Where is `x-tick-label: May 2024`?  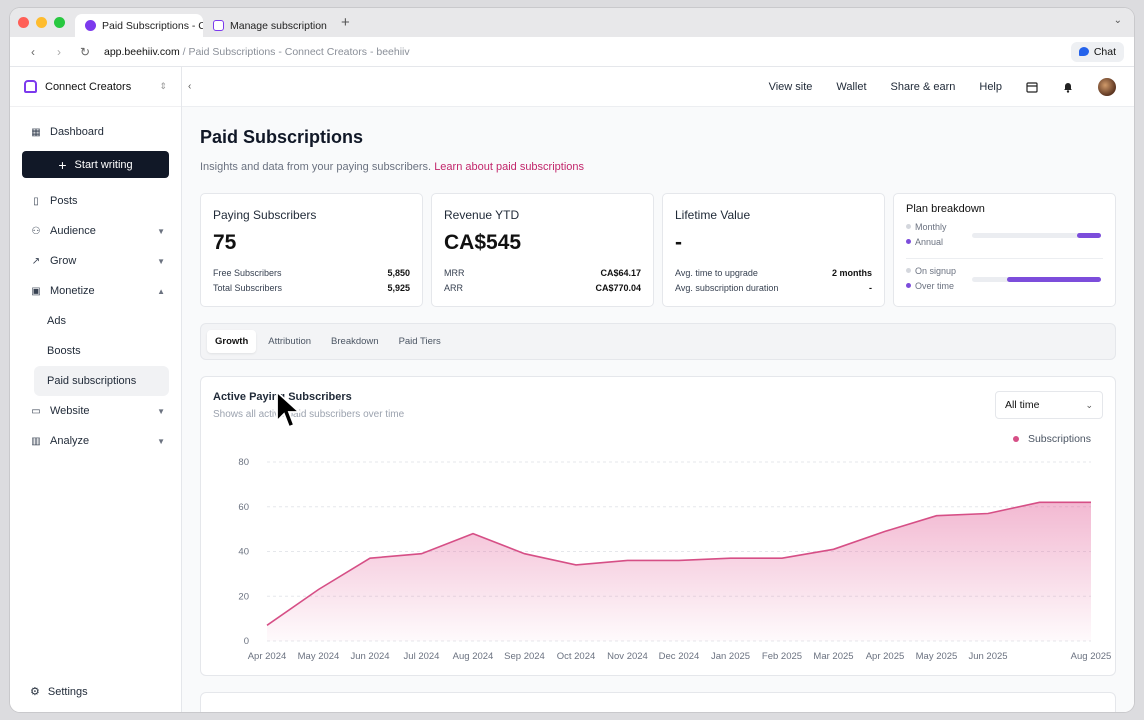 x-tick-label: May 2024 is located at coordinates (319, 656).